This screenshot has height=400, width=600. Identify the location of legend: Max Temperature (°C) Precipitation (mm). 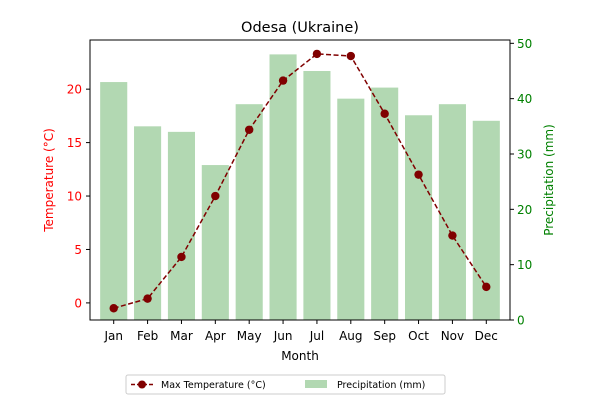
(285, 384).